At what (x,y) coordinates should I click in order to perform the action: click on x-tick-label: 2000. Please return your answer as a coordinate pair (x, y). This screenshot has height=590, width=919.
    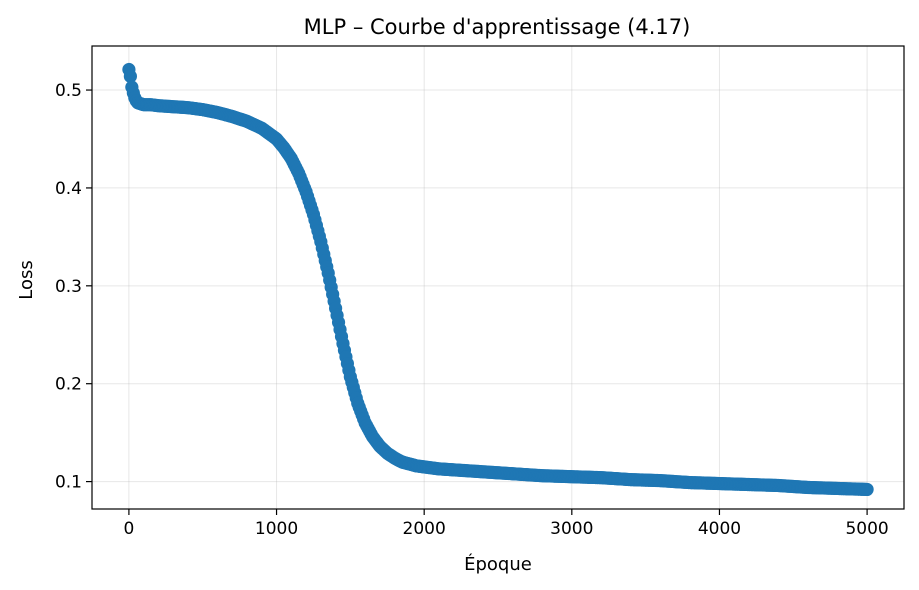
    Looking at the image, I should click on (424, 529).